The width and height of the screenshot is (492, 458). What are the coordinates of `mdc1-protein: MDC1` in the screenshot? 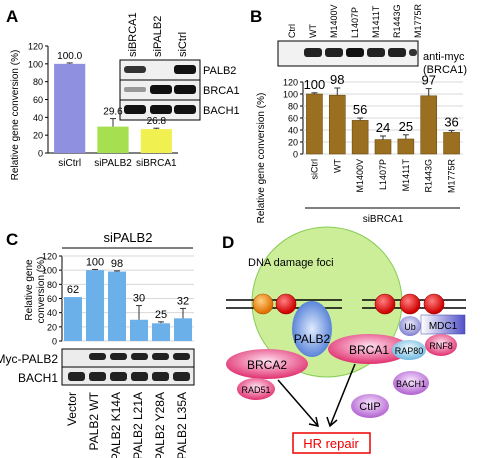 It's located at (443, 324).